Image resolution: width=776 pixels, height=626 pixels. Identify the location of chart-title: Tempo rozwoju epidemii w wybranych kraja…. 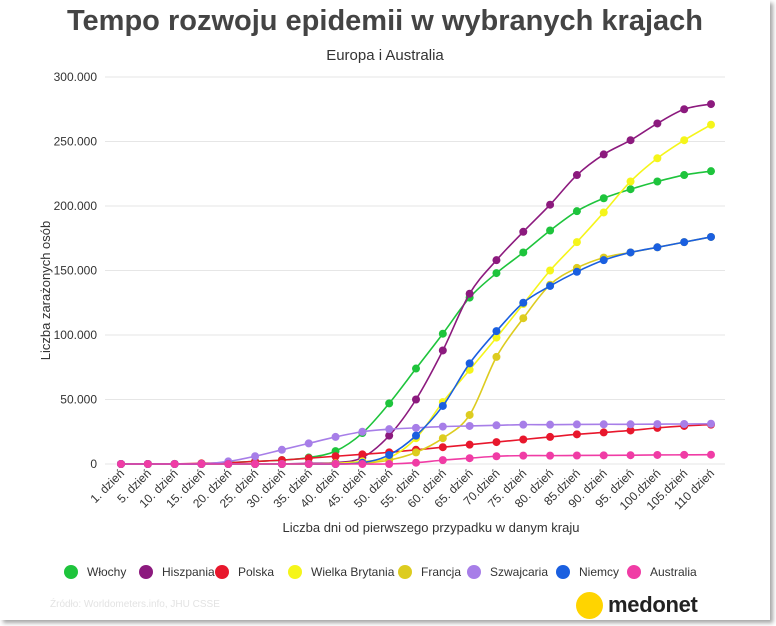
(384, 21).